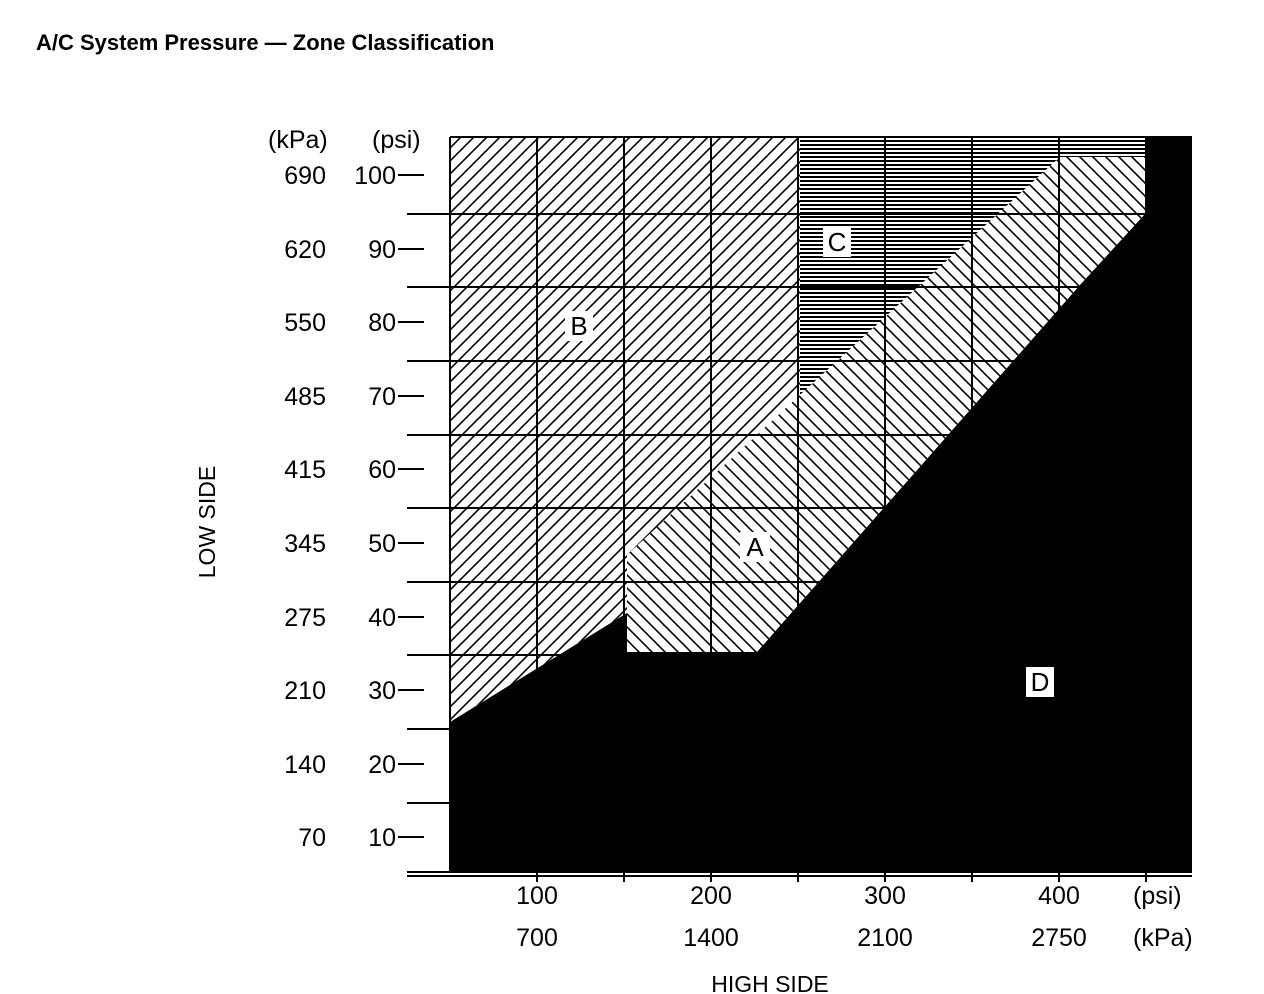  I want to click on tick-marks, so click(411, 506).